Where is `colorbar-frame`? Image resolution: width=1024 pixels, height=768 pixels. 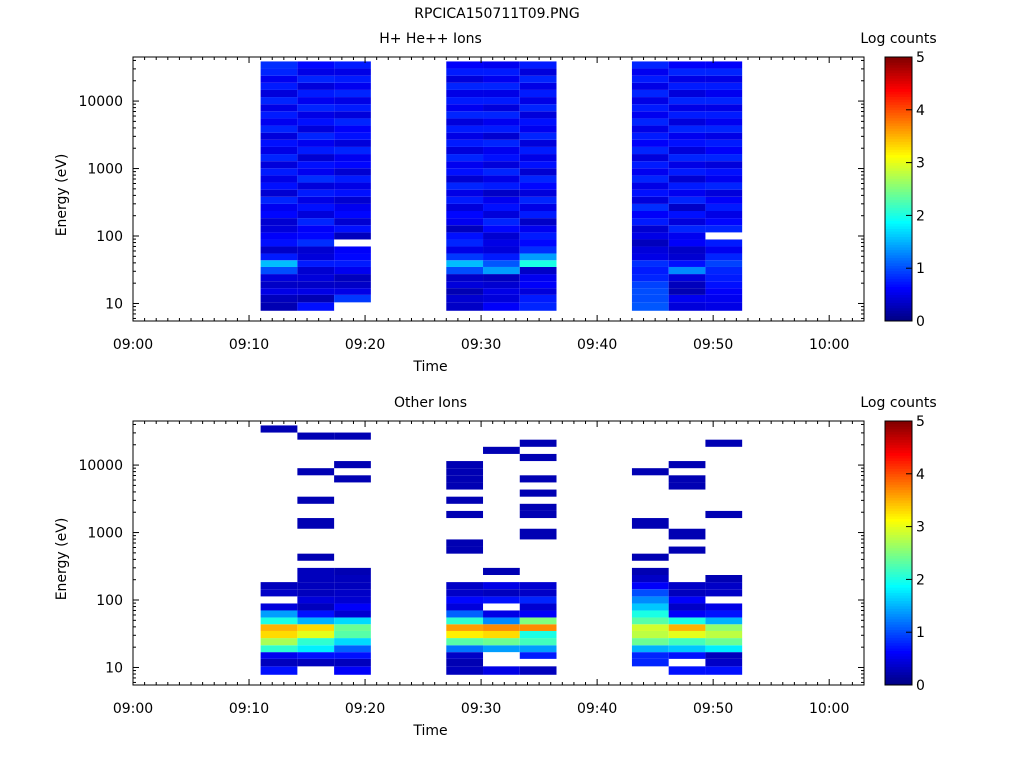 colorbar-frame is located at coordinates (898, 189).